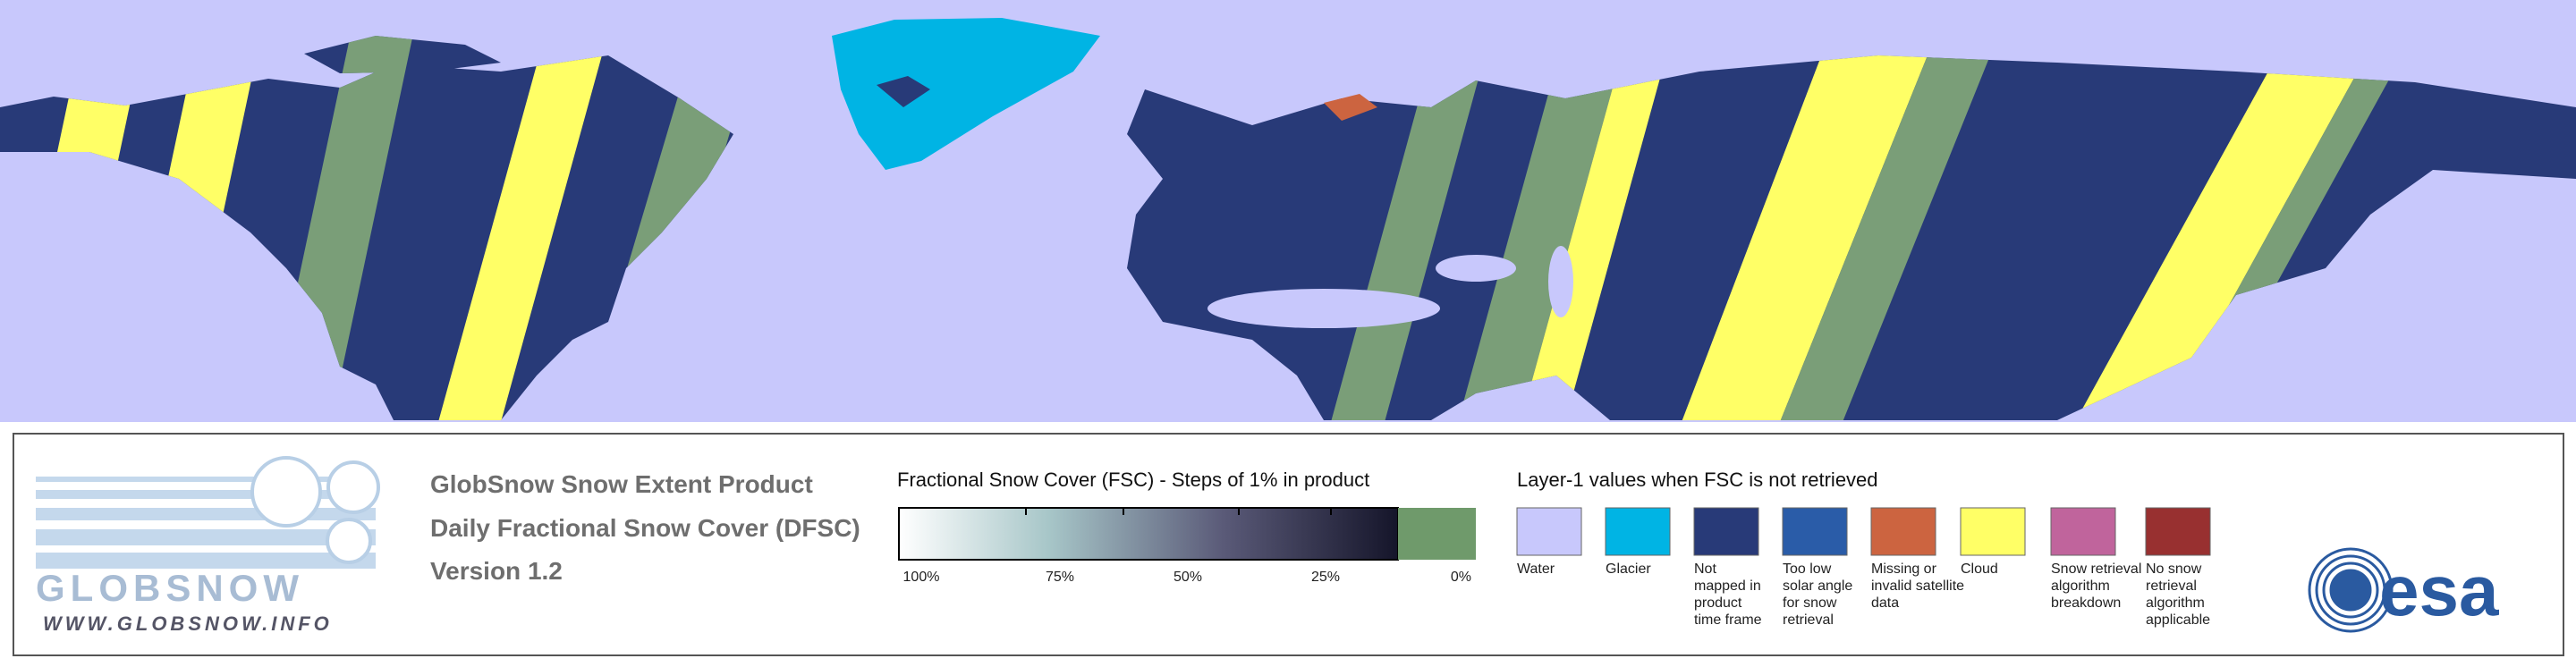  What do you see at coordinates (188, 623) in the screenshot?
I see `logo-url: WWW.GLOBSNOW.INFO` at bounding box center [188, 623].